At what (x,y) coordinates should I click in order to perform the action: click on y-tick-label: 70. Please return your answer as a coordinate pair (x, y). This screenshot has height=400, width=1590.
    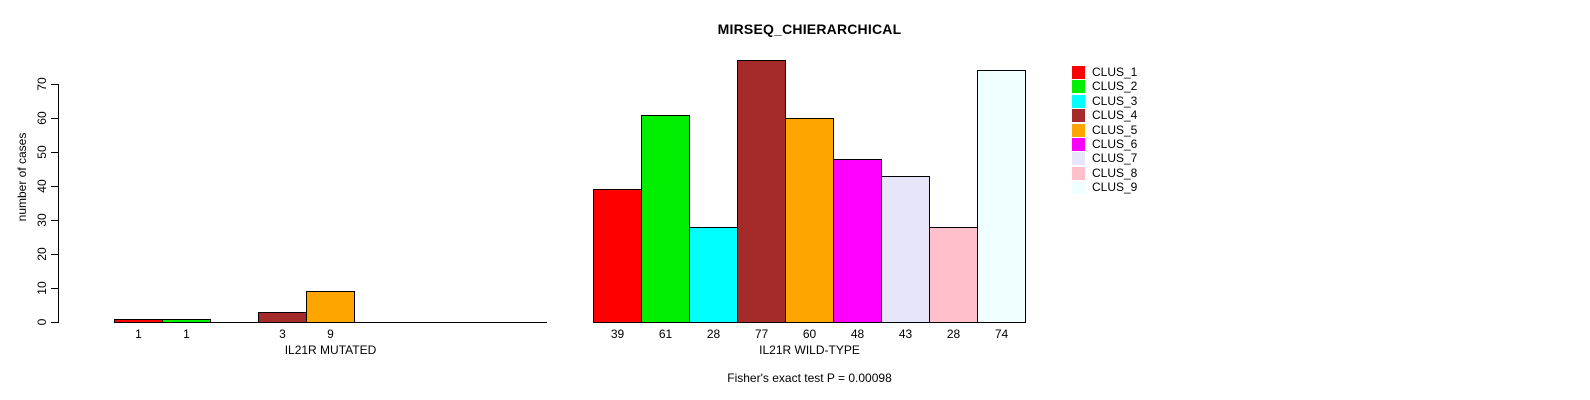
    Looking at the image, I should click on (42, 84).